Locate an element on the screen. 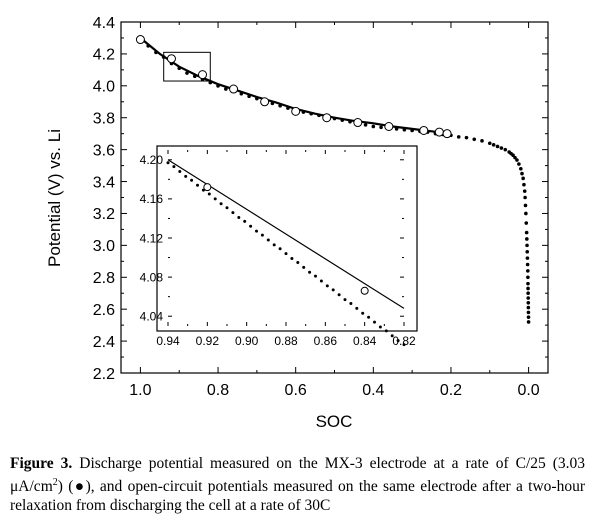 This screenshot has height=517, width=595. main-y-tick-label: 2.4 is located at coordinates (104, 342).